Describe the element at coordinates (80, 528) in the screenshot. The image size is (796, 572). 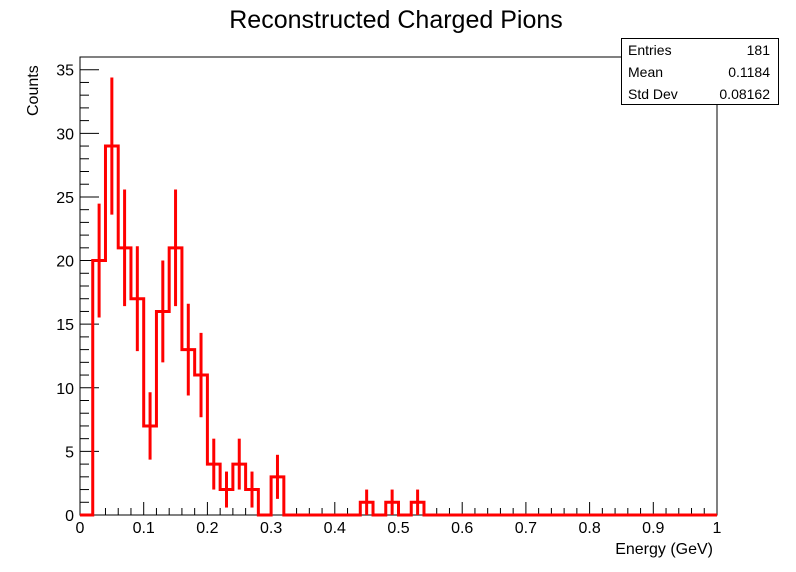
I see `x-tick-label: 0` at that location.